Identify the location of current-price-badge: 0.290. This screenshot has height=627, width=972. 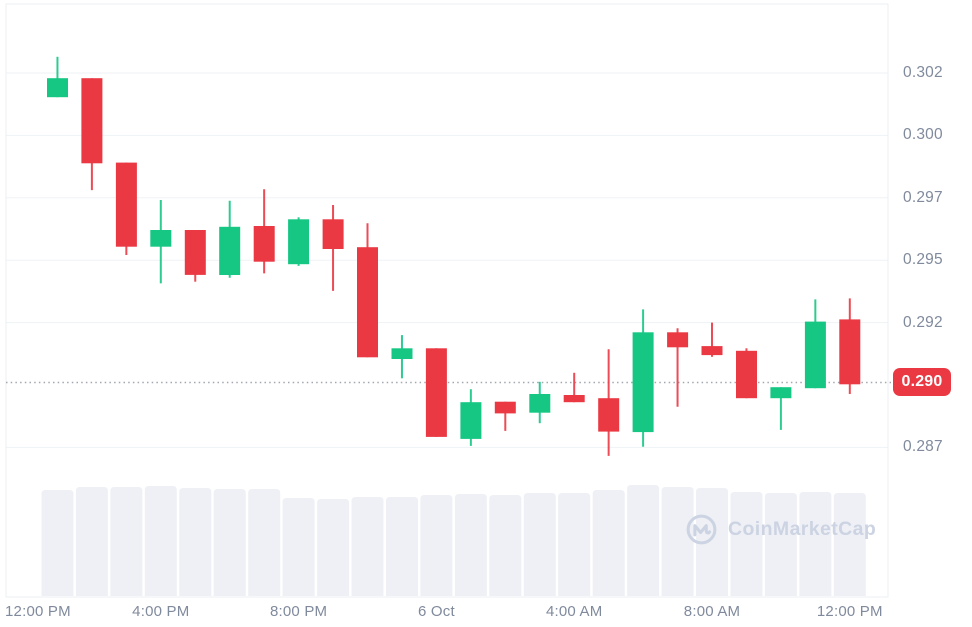
(922, 382).